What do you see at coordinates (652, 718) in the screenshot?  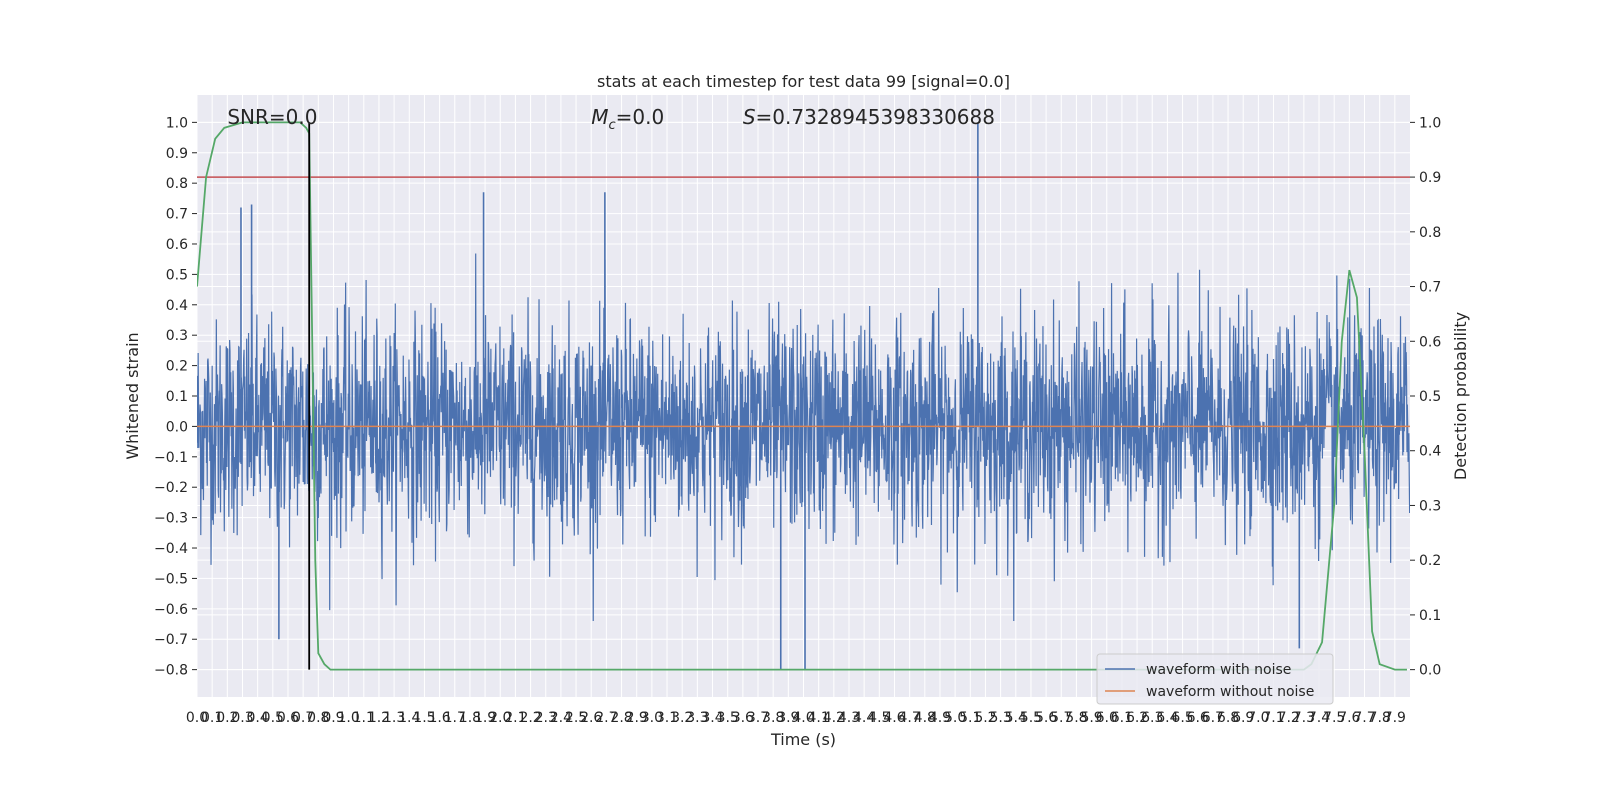 I see `x-tick-label: 3.0` at bounding box center [652, 718].